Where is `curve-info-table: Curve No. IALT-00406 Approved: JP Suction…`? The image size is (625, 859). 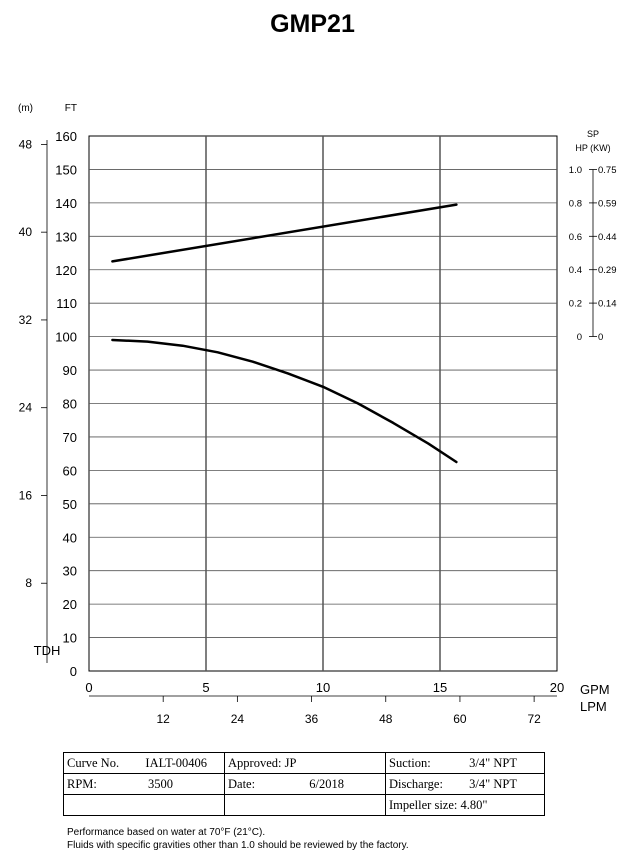 curve-info-table: Curve No. IALT-00406 Approved: JP Suction… is located at coordinates (304, 784).